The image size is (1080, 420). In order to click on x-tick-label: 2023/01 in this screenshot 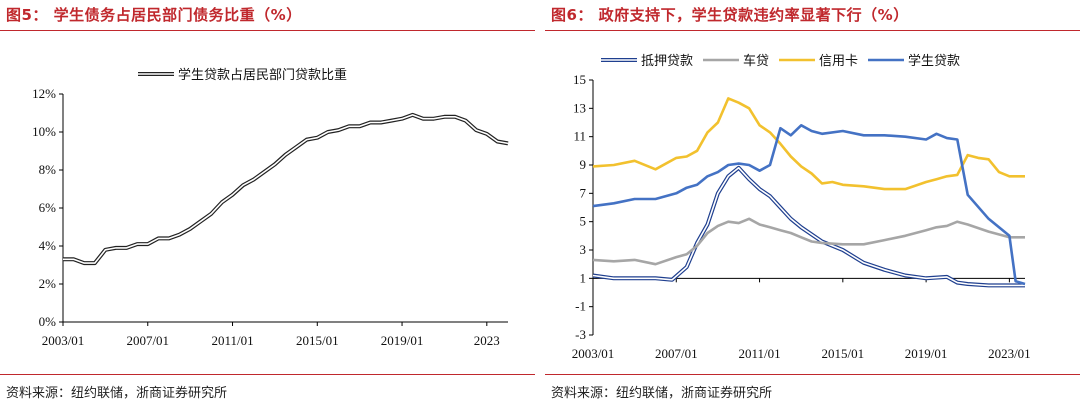, I will do `click(1009, 353)`.